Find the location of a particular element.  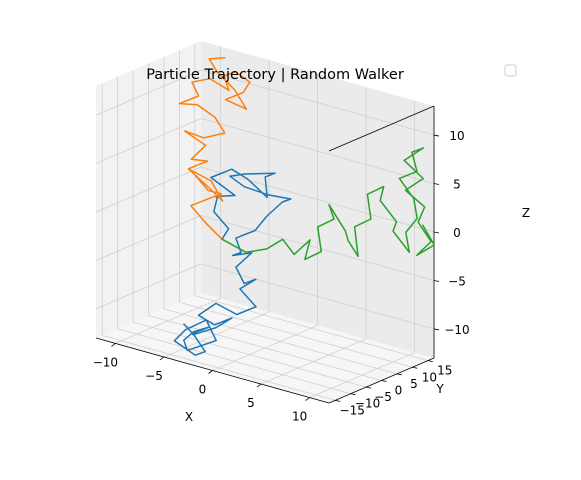

z-tick-label: −5 is located at coordinates (457, 282).